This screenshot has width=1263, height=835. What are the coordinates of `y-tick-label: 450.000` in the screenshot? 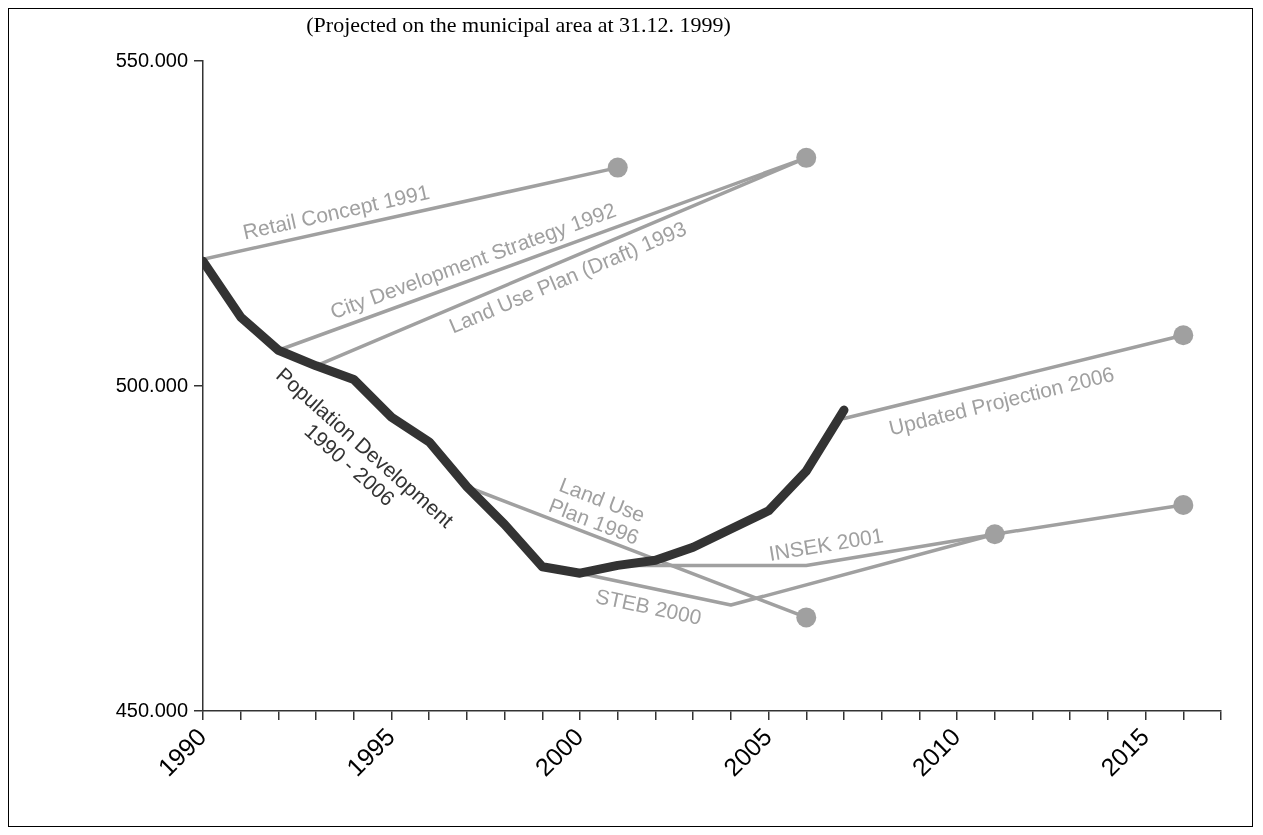 It's located at (151, 709).